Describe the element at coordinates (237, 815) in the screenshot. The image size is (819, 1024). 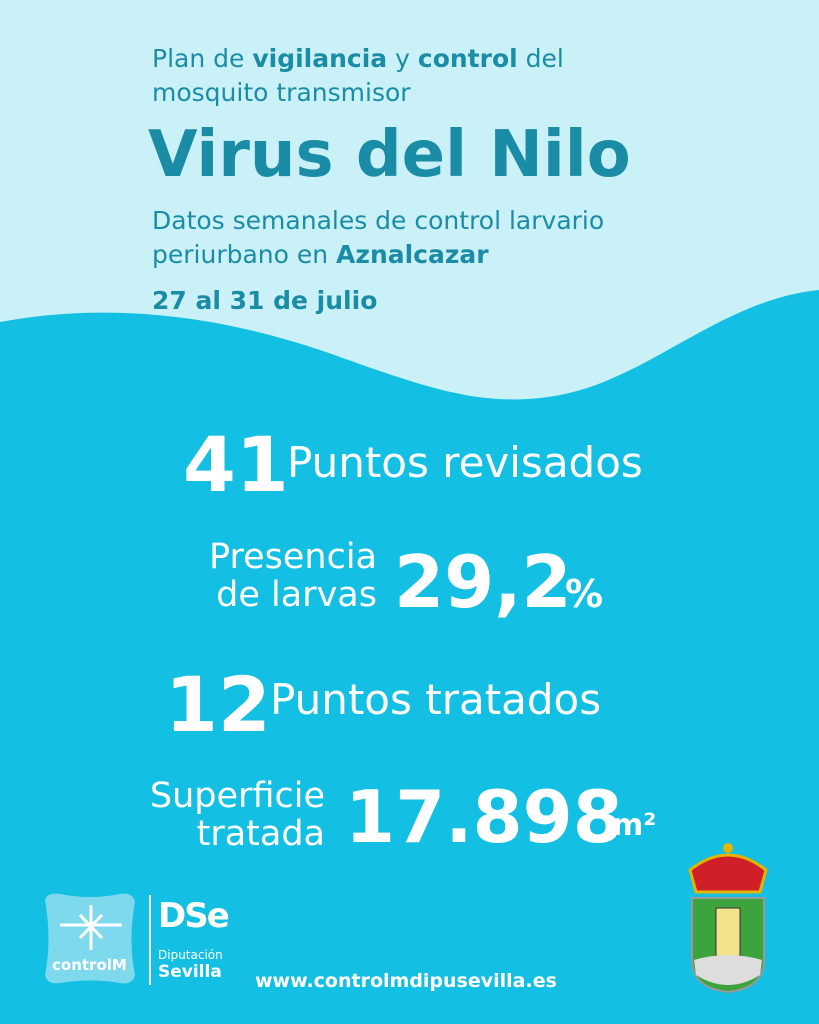
I see `stat-label: Superficie tratada` at that location.